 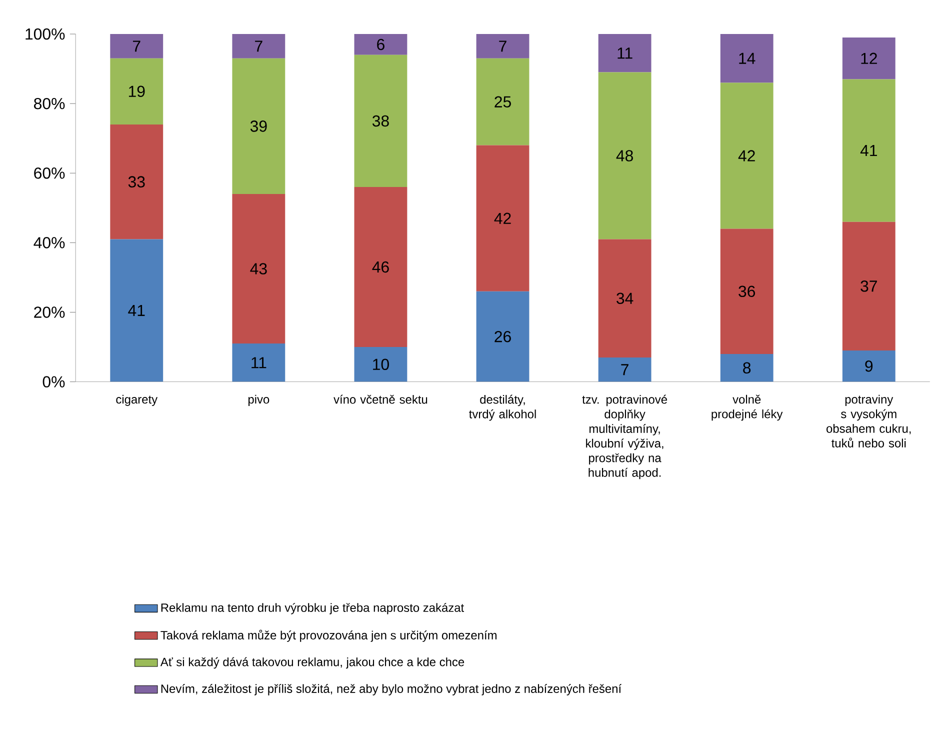 What do you see at coordinates (45, 34) in the screenshot?
I see `y-tick-label: 100%` at bounding box center [45, 34].